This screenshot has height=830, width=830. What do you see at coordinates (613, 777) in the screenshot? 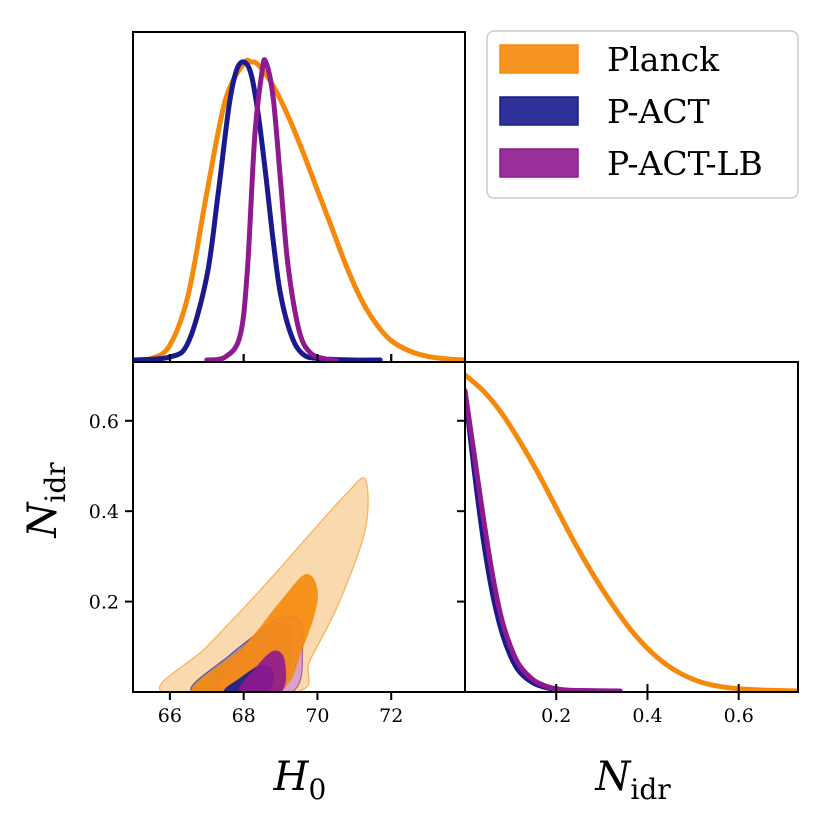
I see `x-axis-label-nidr-symbol: N` at bounding box center [613, 777].